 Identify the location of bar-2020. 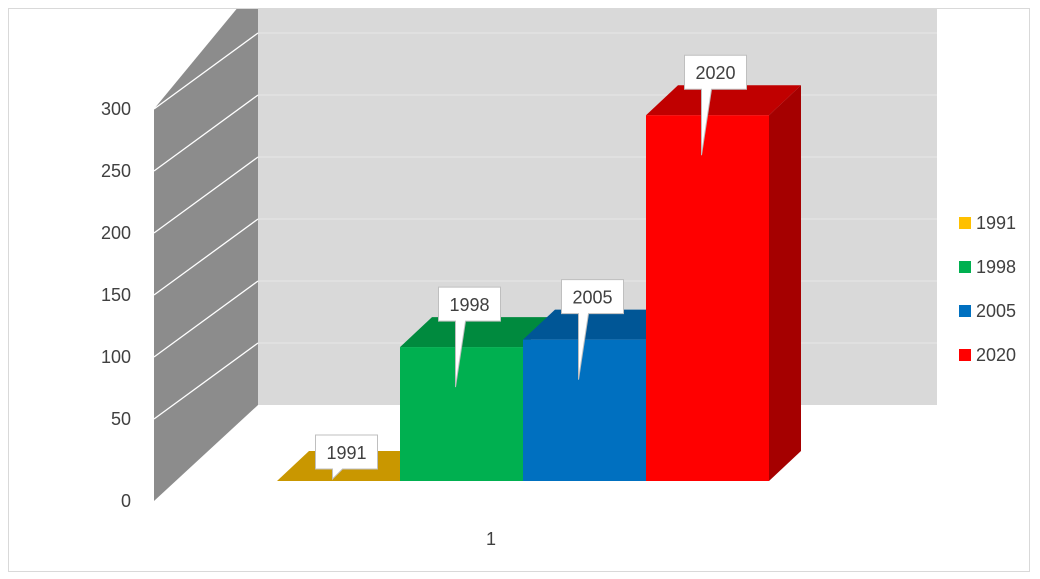
(707, 298).